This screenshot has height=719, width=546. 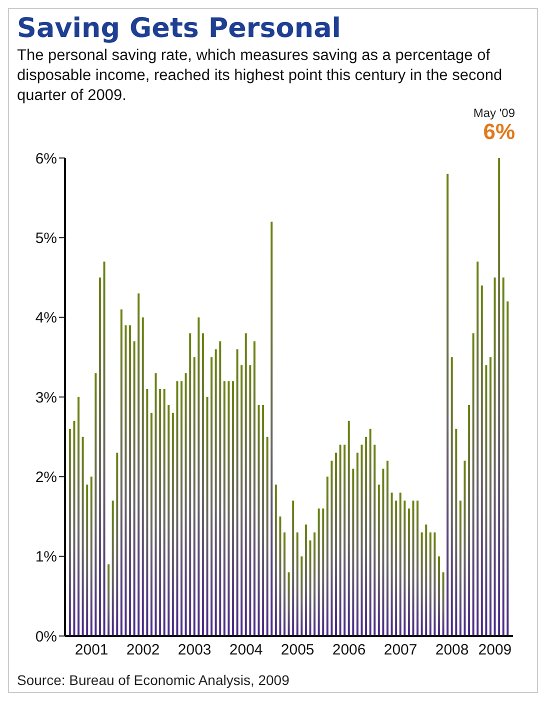 What do you see at coordinates (46, 238) in the screenshot?
I see `y-tick-label: 5%` at bounding box center [46, 238].